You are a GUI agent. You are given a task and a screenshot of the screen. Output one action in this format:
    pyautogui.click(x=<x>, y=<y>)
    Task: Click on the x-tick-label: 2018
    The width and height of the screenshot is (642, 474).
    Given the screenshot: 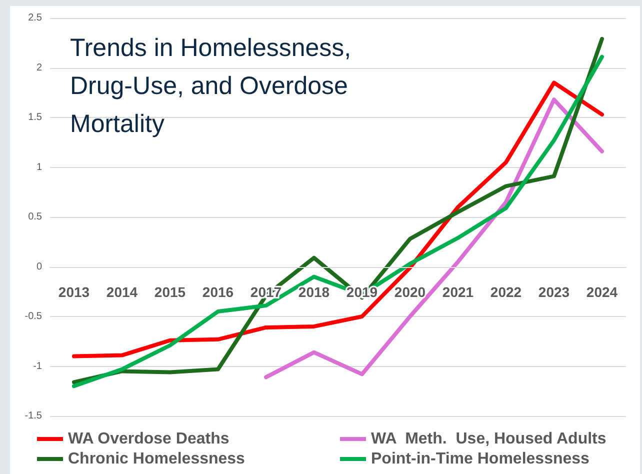 What is the action you would take?
    pyautogui.click(x=314, y=292)
    